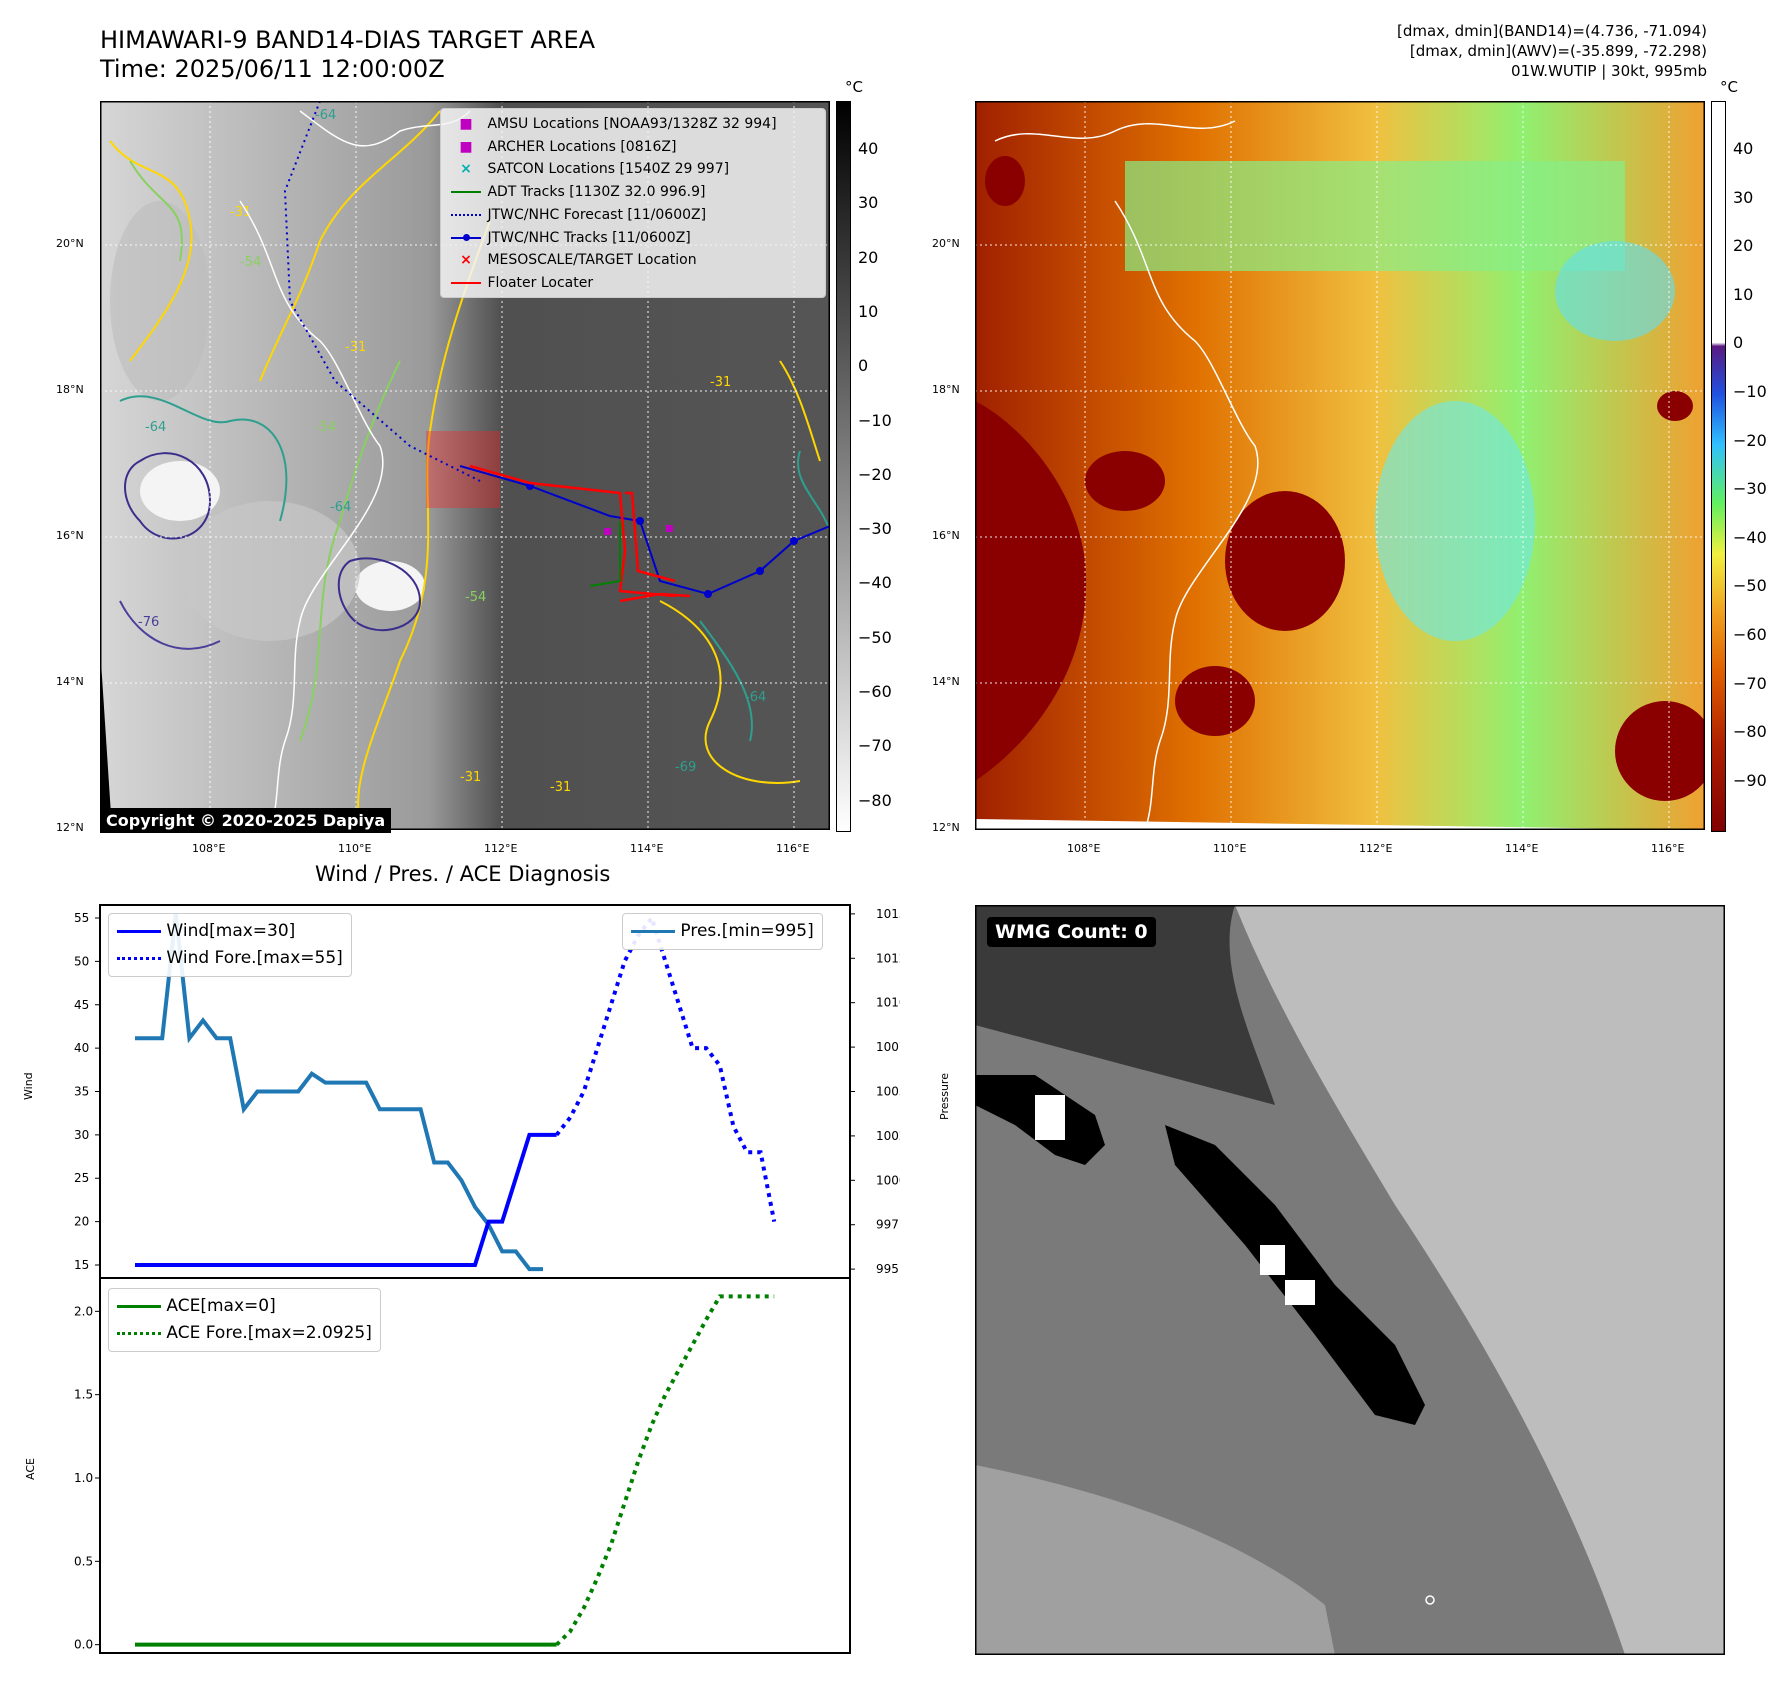 The width and height of the screenshot is (1792, 1690). I want to click on lat-label: 18°N, so click(946, 389).